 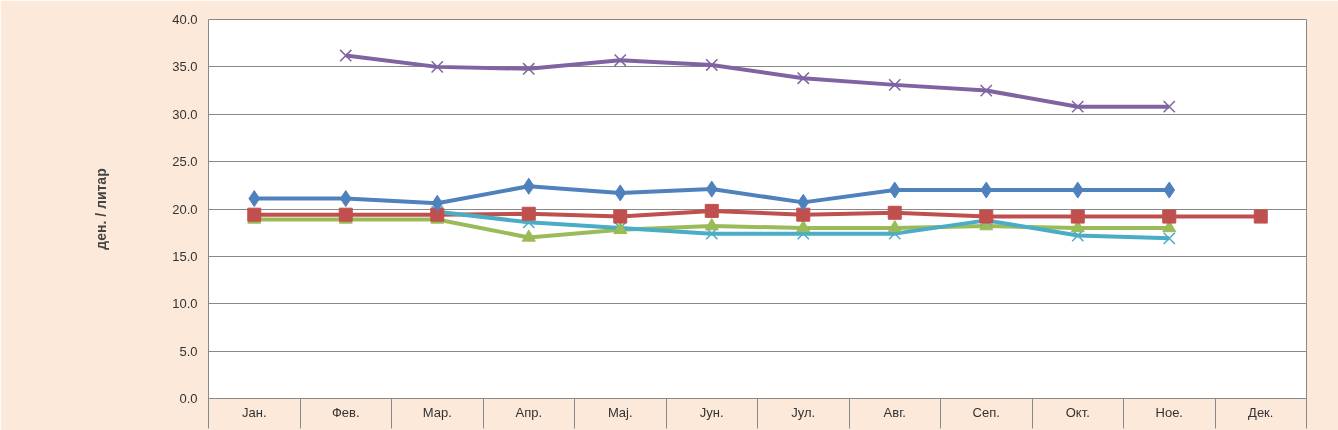 I want to click on x-tick-label: Апр., so click(x=529, y=412).